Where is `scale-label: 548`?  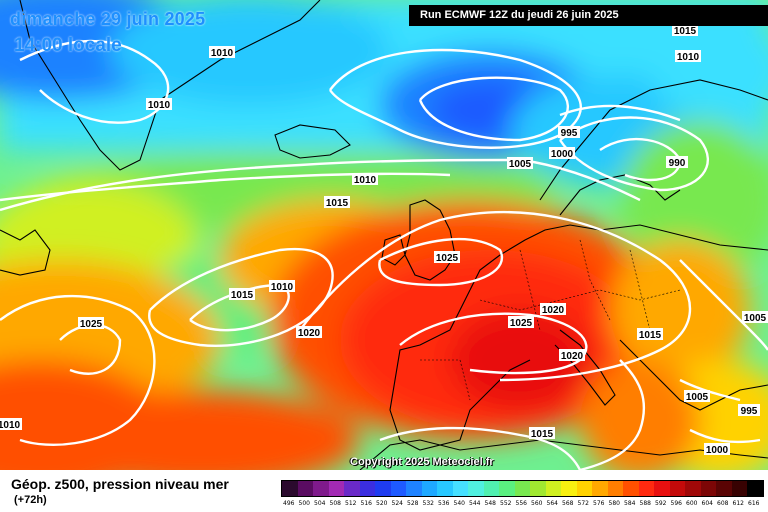
scale-label: 548 is located at coordinates (490, 503).